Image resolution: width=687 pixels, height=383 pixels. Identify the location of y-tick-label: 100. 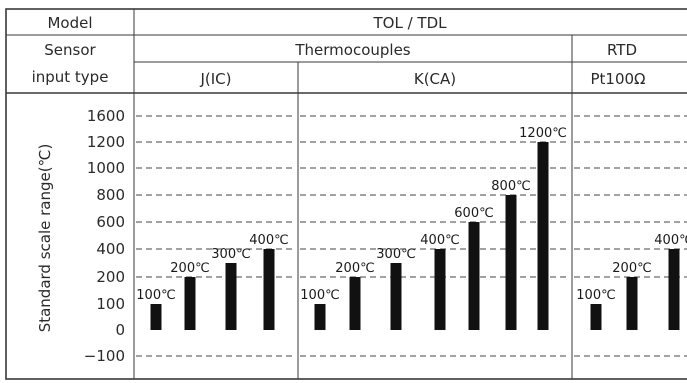
(110, 304).